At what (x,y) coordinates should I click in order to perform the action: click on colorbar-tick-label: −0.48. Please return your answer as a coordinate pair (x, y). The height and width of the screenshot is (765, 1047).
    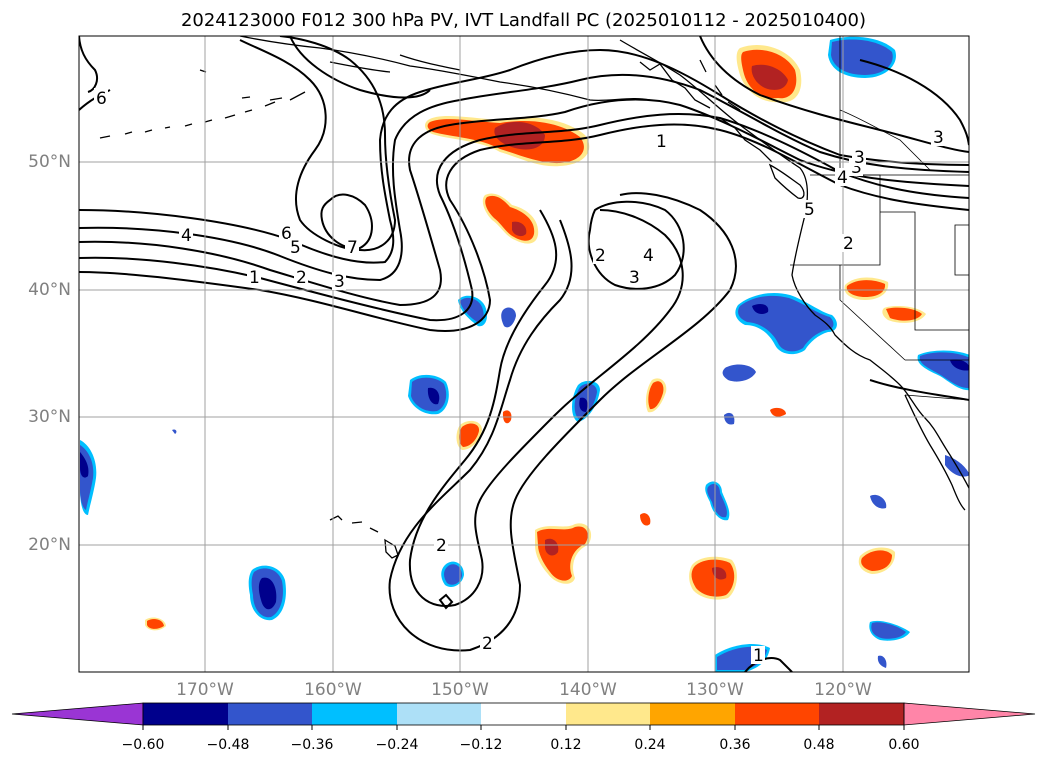
    Looking at the image, I should click on (228, 745).